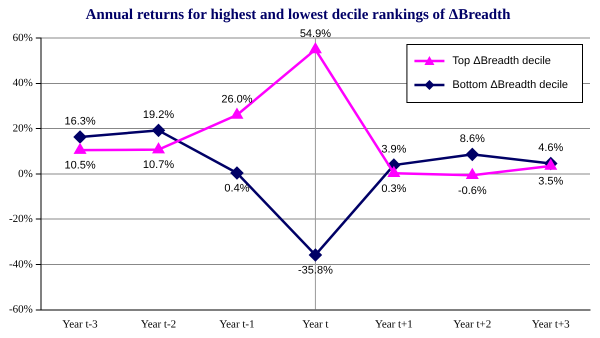 This screenshot has width=600, height=338. What do you see at coordinates (25, 174) in the screenshot?
I see `y-tick-label: 0%` at bounding box center [25, 174].